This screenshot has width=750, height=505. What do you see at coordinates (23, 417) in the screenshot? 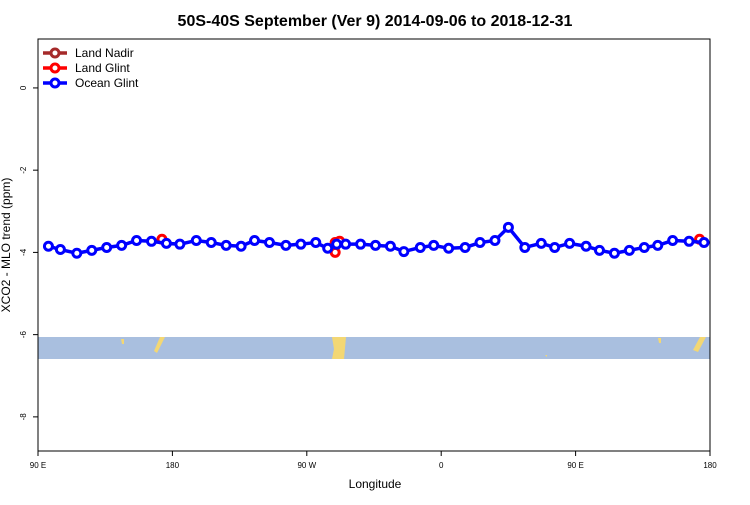
I see `y-tick-label: -8` at bounding box center [23, 417].